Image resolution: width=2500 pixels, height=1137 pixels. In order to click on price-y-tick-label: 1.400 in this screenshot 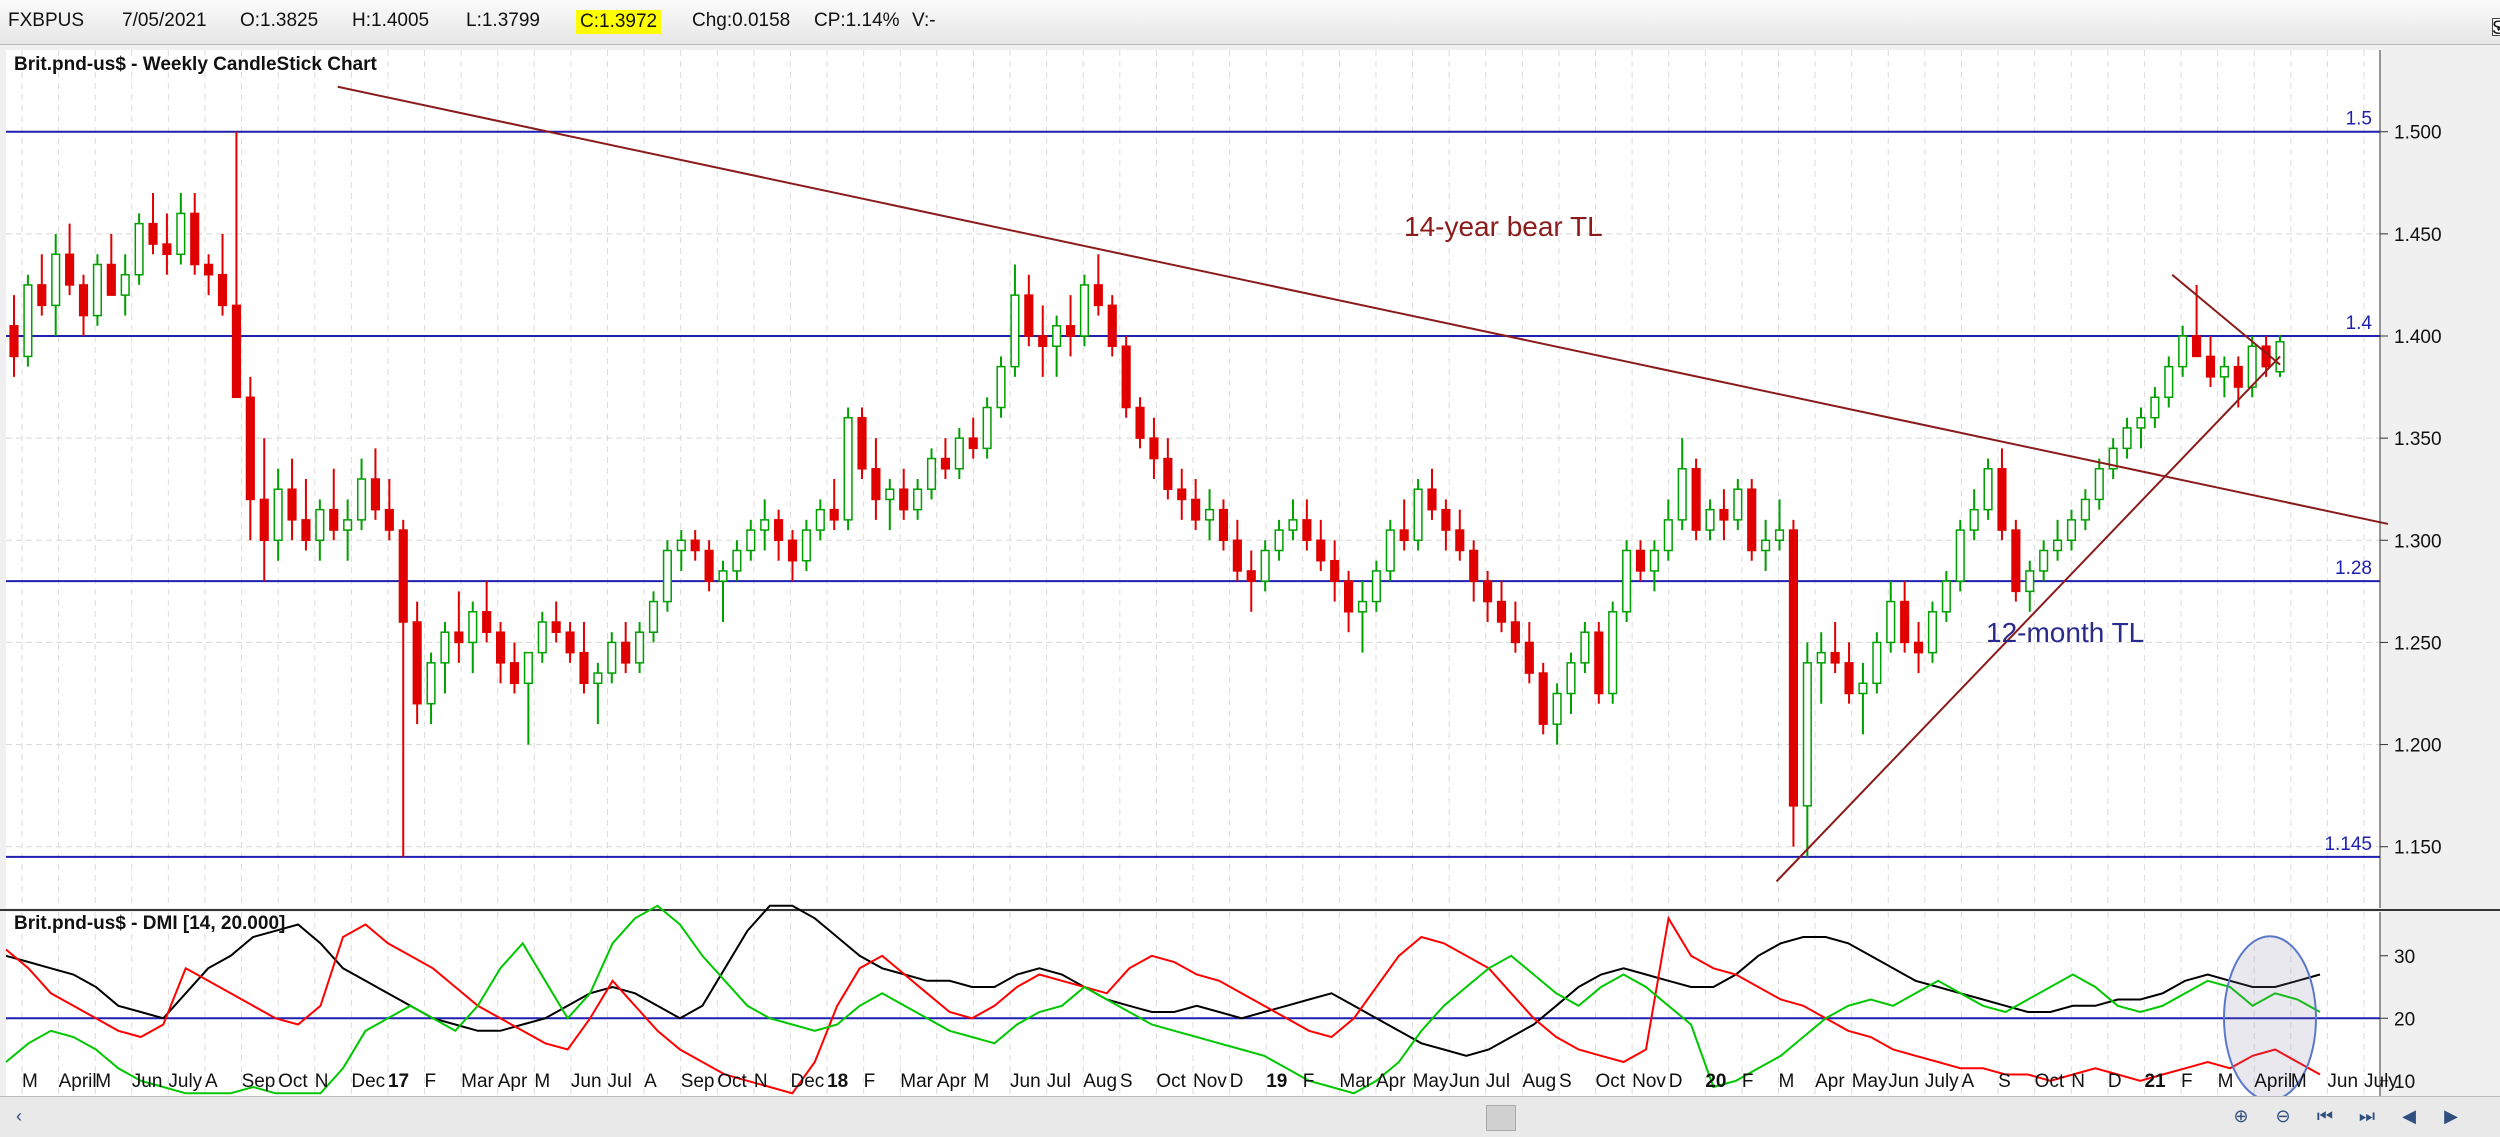, I will do `click(2418, 337)`.